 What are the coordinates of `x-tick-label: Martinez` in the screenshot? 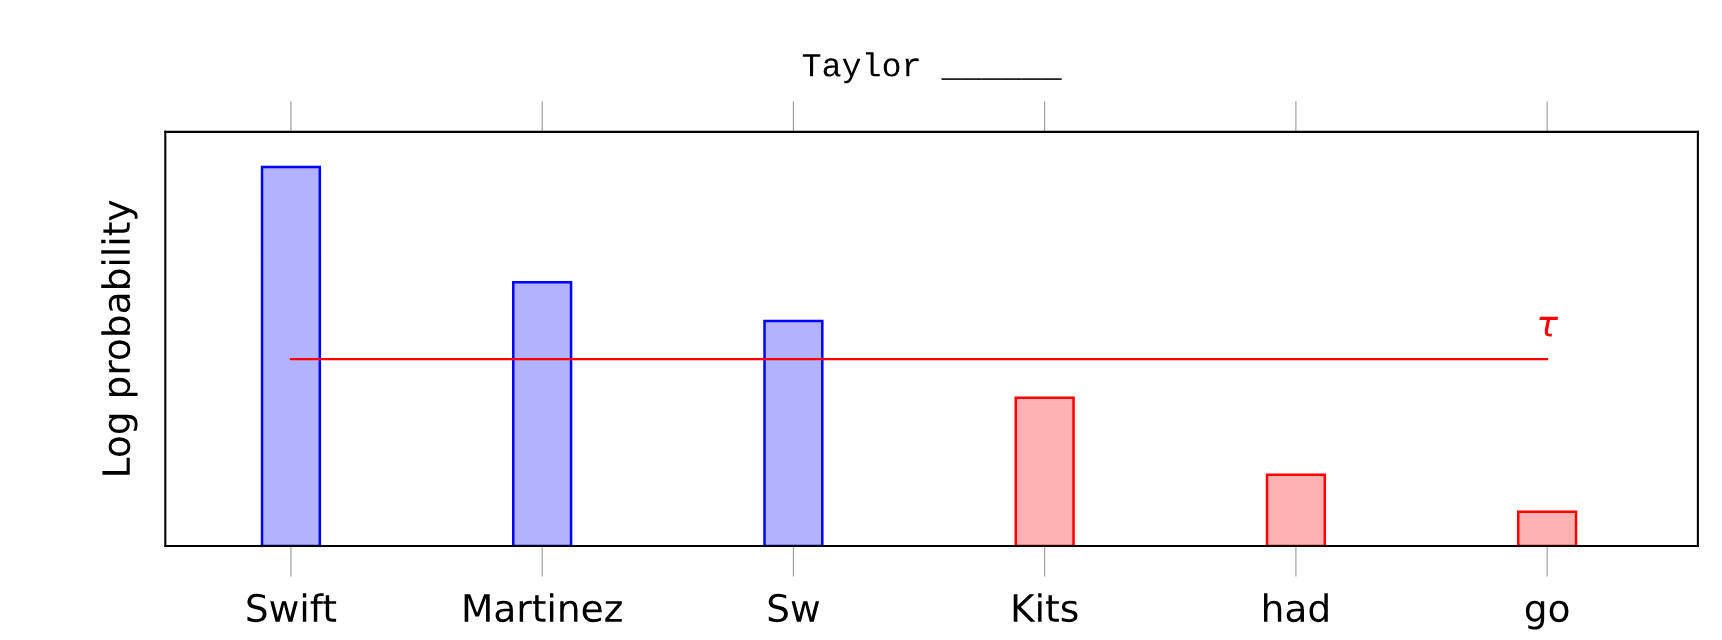 It's located at (543, 608).